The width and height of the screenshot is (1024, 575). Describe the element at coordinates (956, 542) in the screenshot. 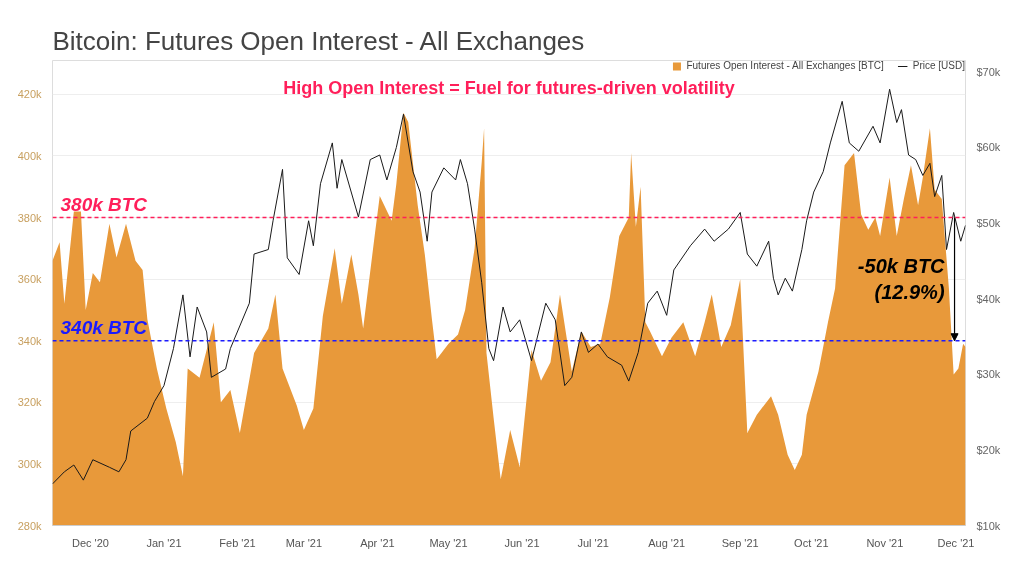

I see `x-tick-label: Dec '21` at that location.